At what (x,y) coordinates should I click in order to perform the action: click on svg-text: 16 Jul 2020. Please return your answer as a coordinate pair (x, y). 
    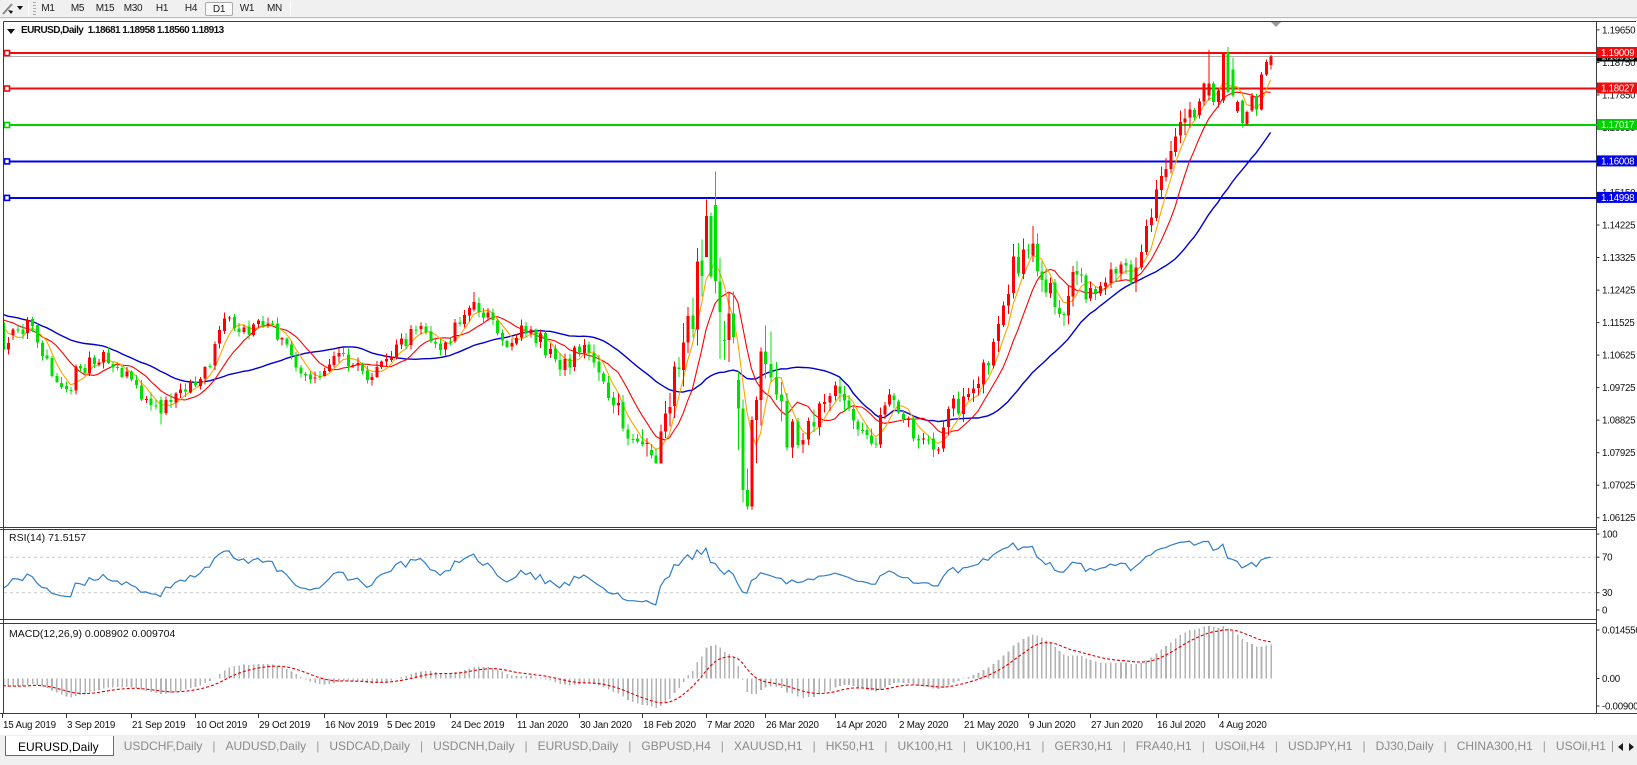
    Looking at the image, I should click on (1181, 725).